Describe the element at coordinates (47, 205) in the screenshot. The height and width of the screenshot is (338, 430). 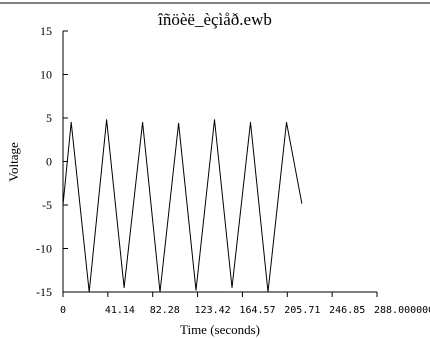
I see `y-tick-label: -5` at that location.